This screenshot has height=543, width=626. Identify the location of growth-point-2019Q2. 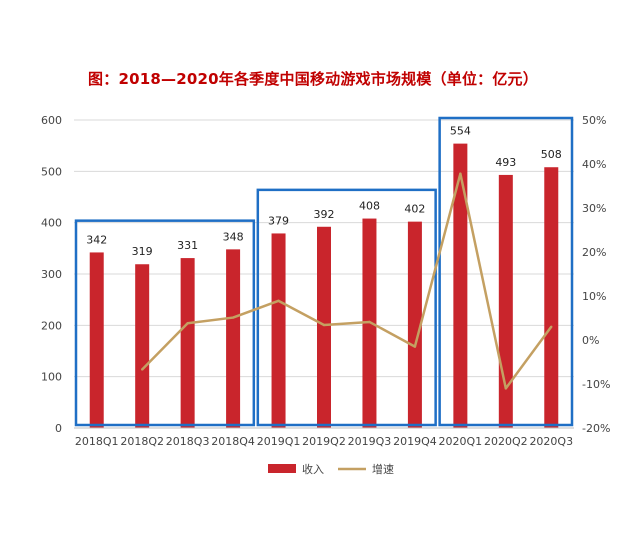
(324, 325).